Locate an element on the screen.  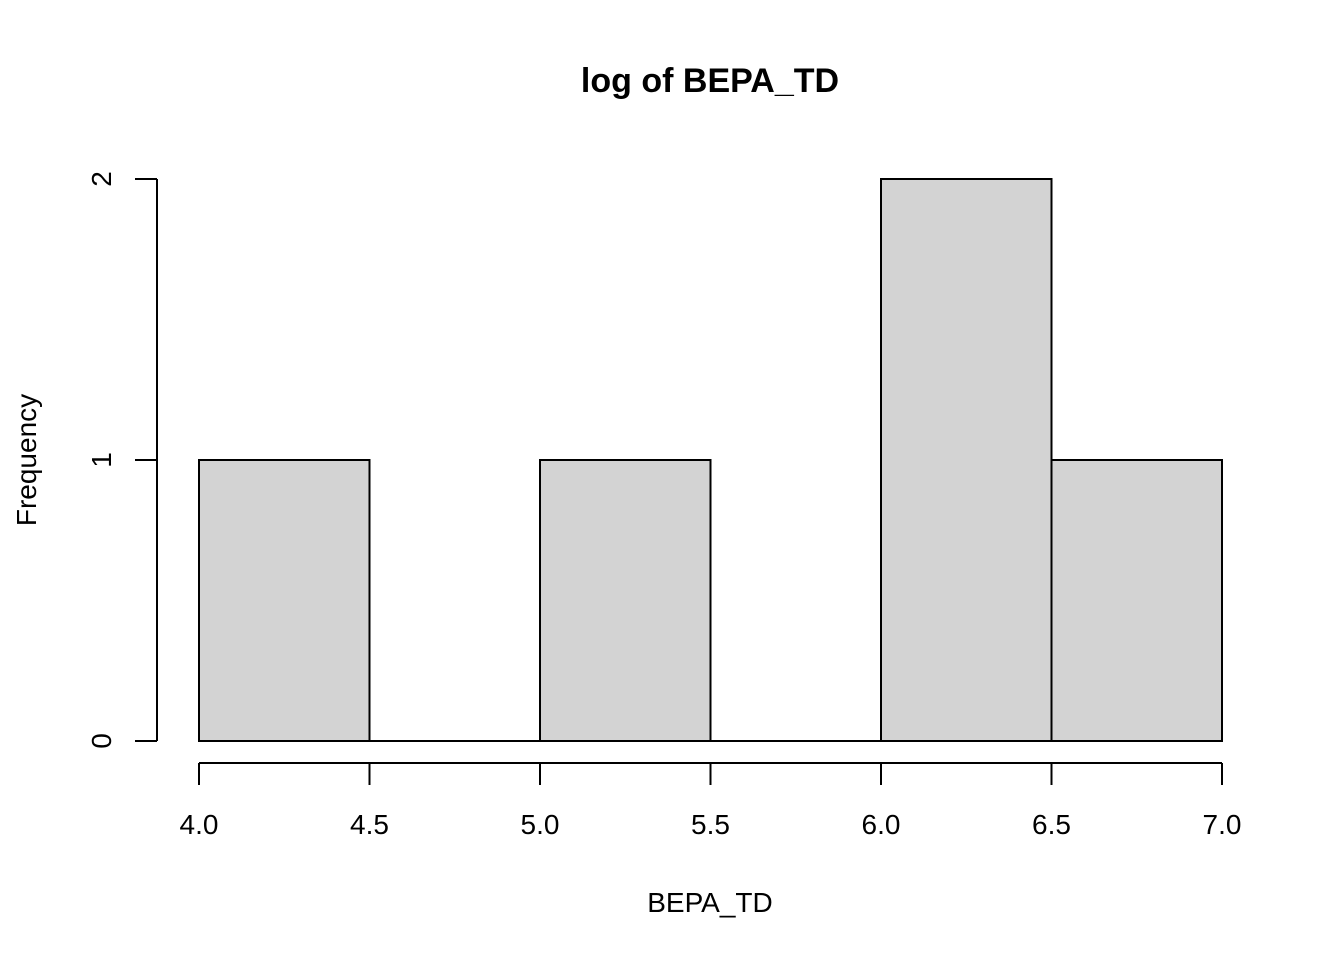
x-tick-label: 4.5 is located at coordinates (369, 824).